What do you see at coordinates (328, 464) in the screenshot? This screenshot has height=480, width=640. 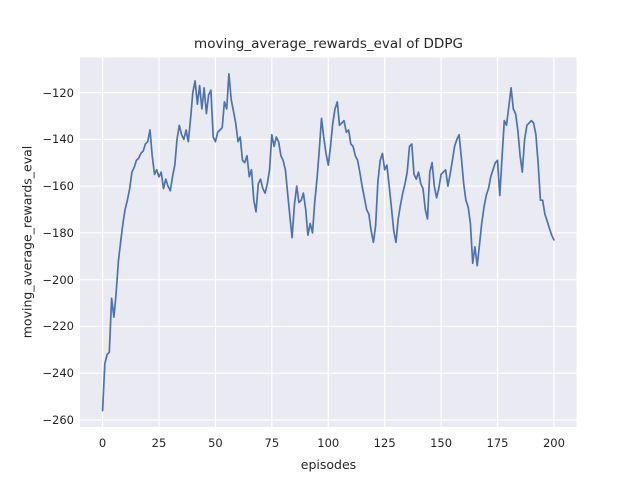 I see `x-axis-label: episodes` at bounding box center [328, 464].